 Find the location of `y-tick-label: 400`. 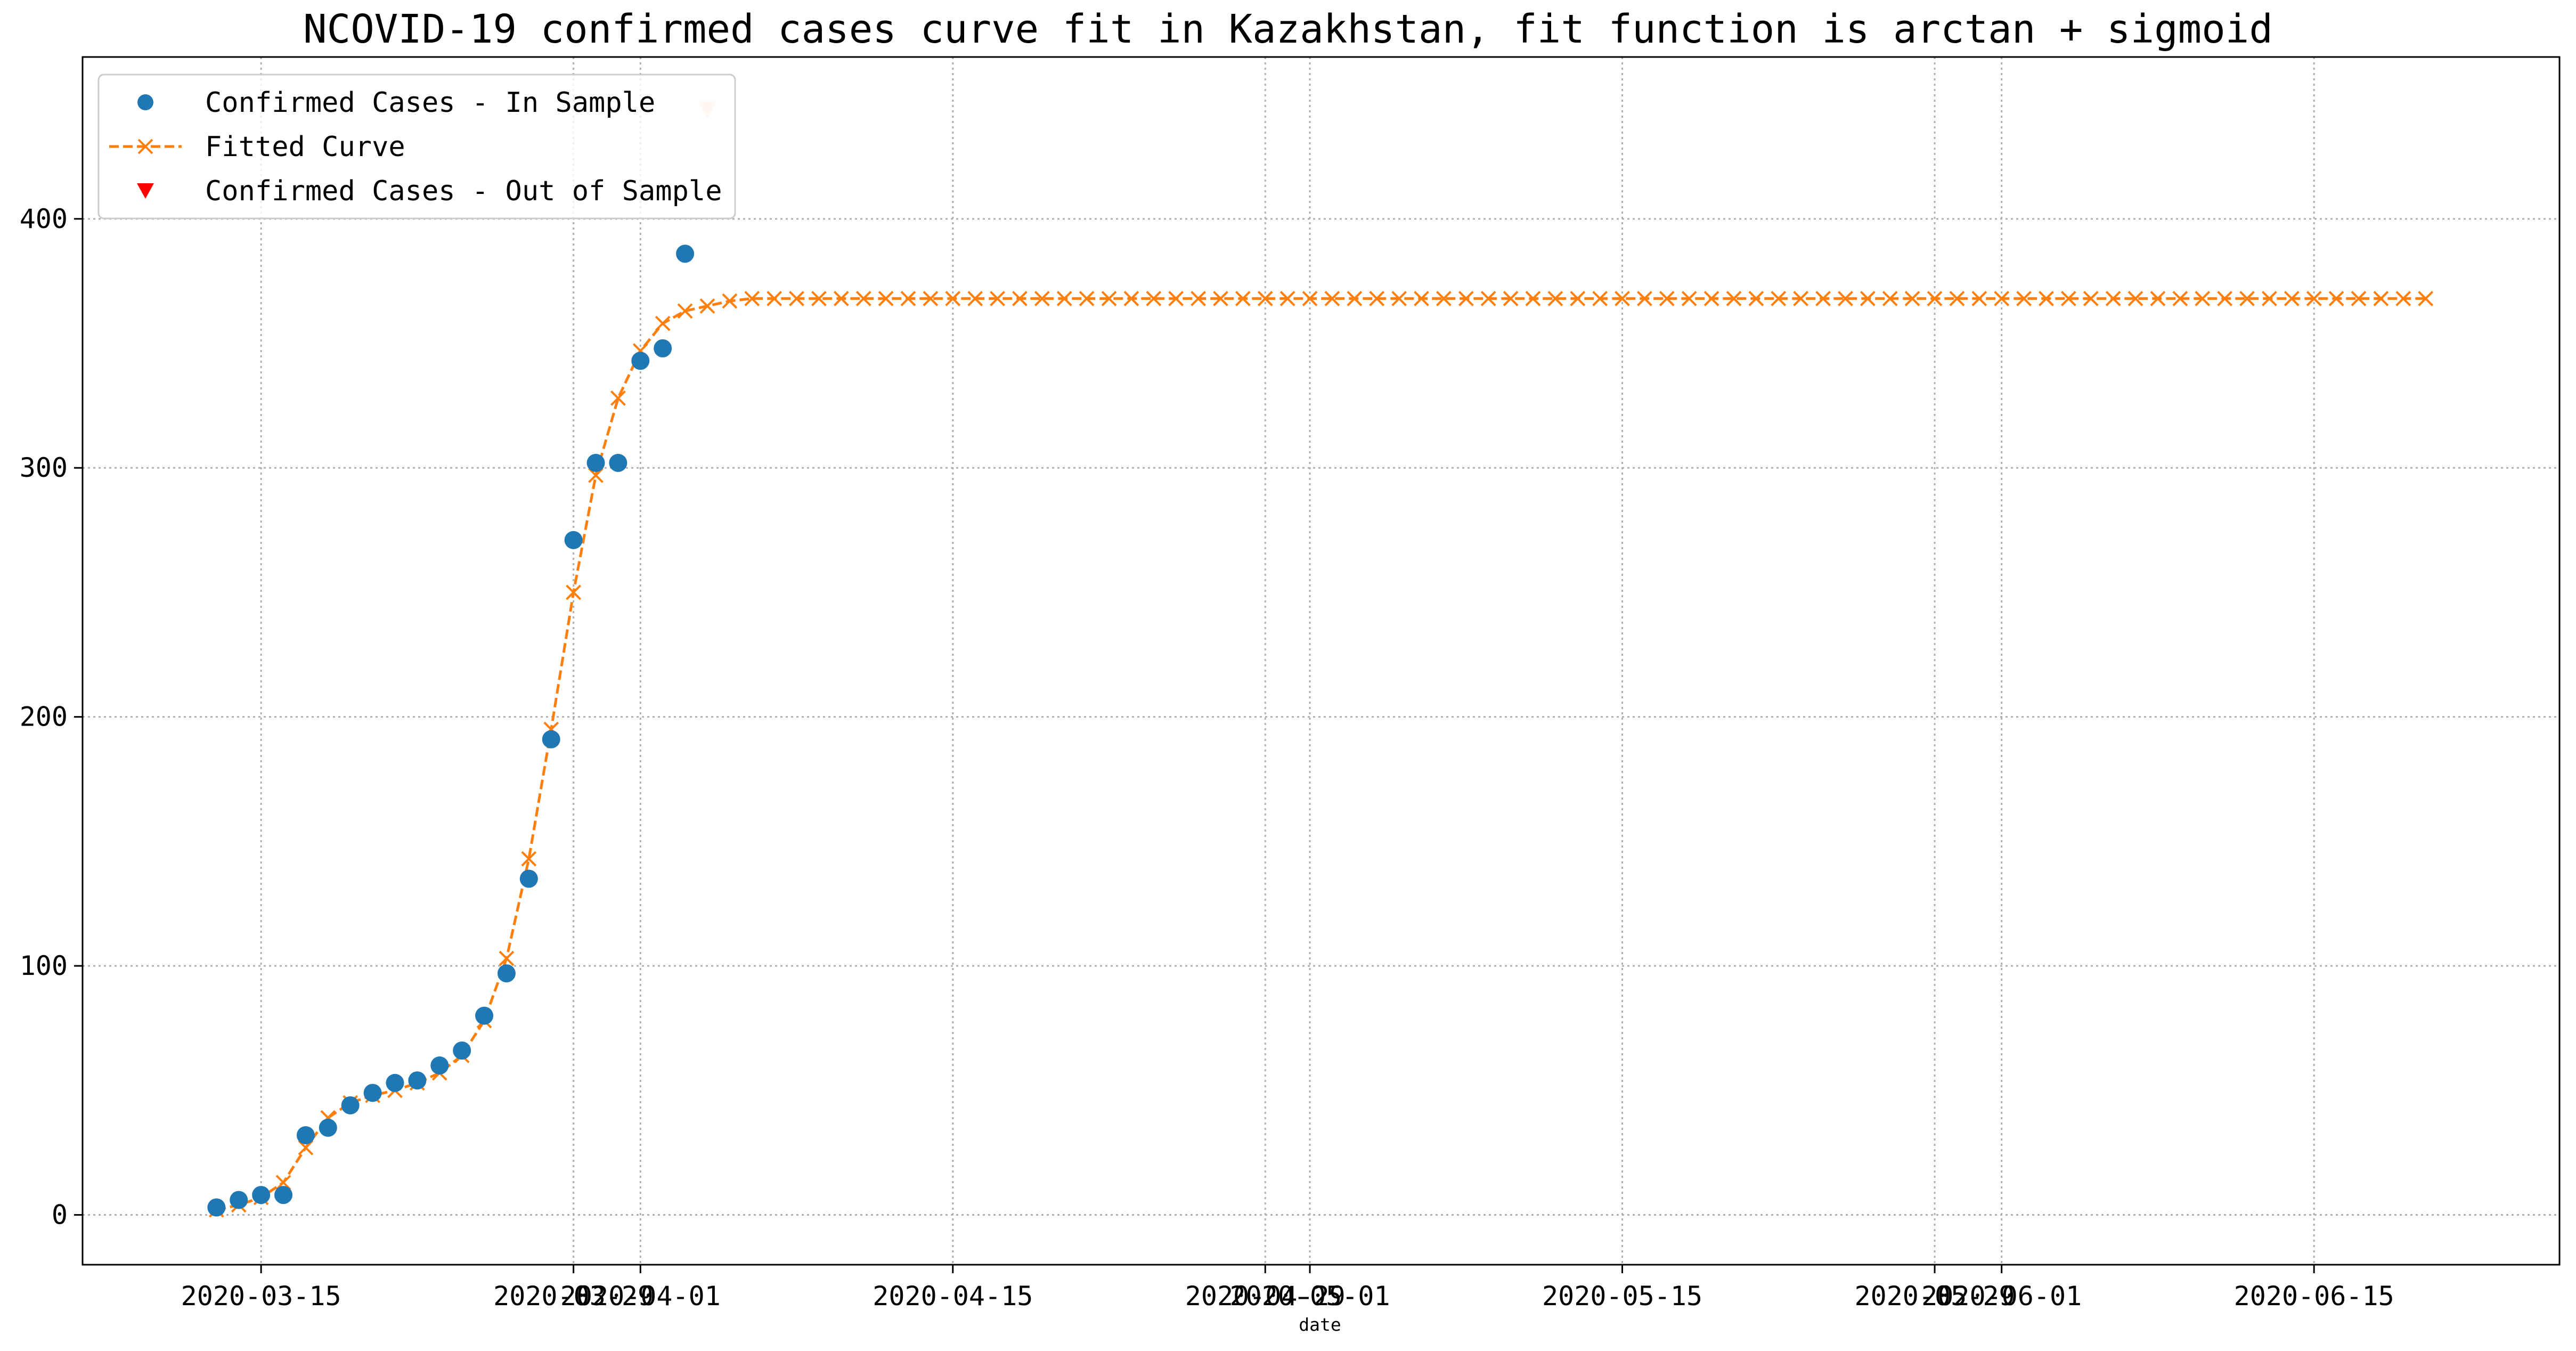

y-tick-label: 400 is located at coordinates (44, 219).